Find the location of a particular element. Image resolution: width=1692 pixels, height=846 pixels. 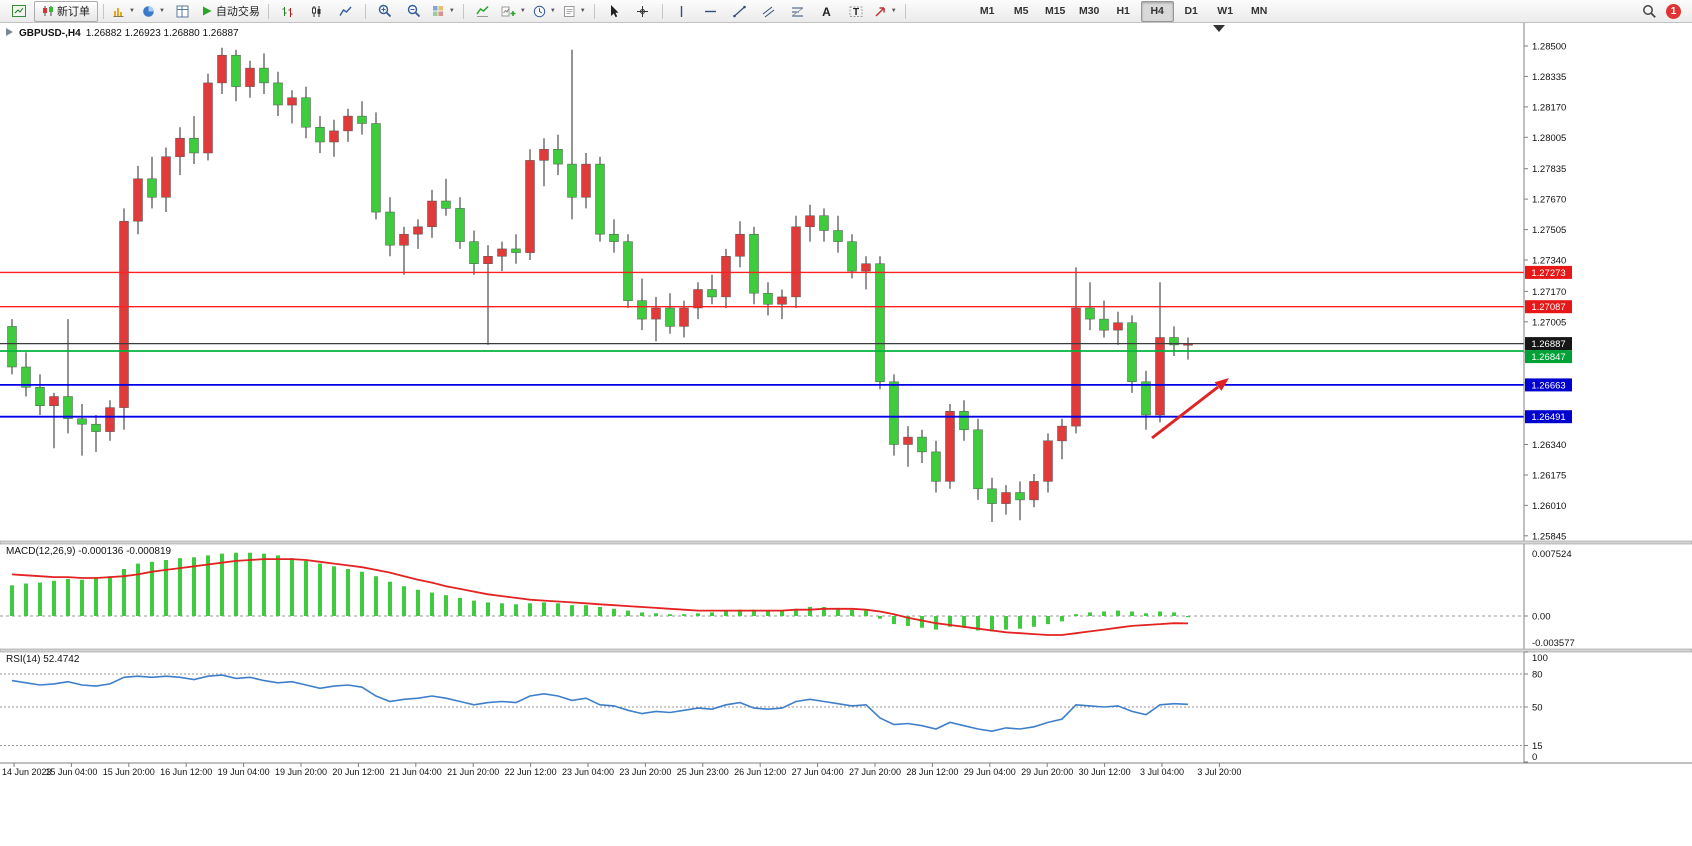

vertical-line-button is located at coordinates (682, 11).